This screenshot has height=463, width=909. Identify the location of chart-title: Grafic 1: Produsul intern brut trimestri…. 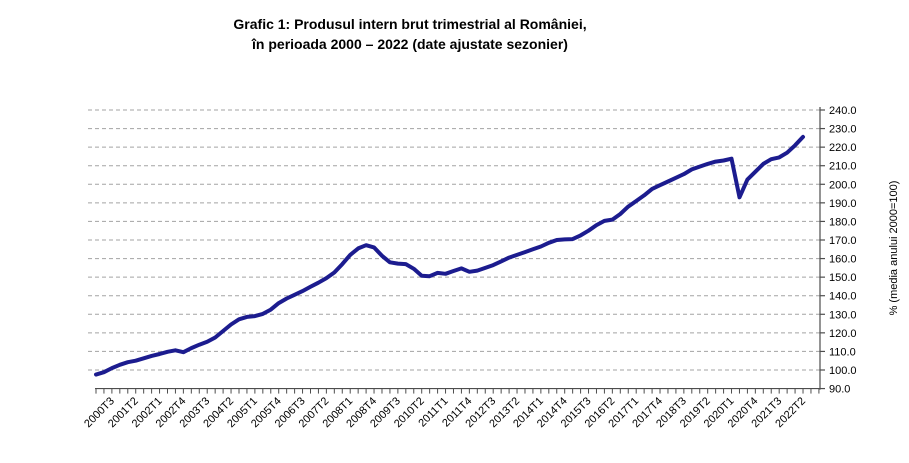
(410, 34).